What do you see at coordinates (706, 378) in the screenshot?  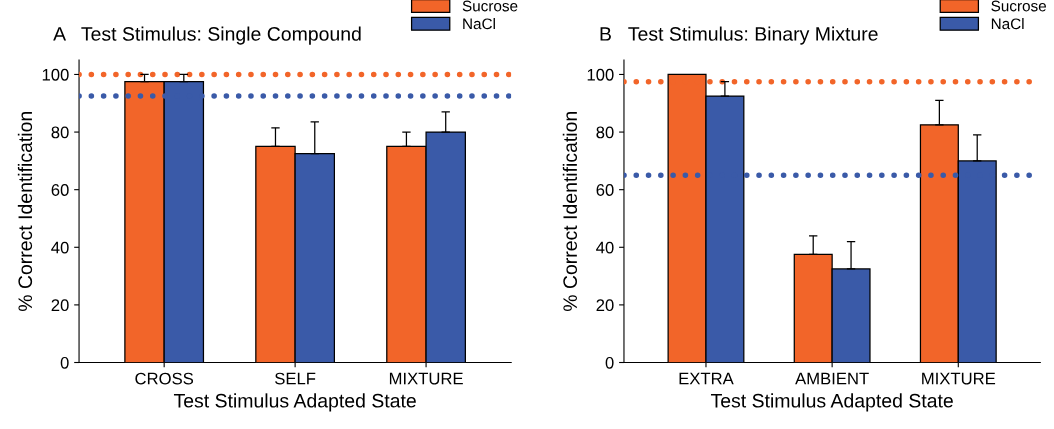 I see `x-tick-label: EXTRA` at bounding box center [706, 378].